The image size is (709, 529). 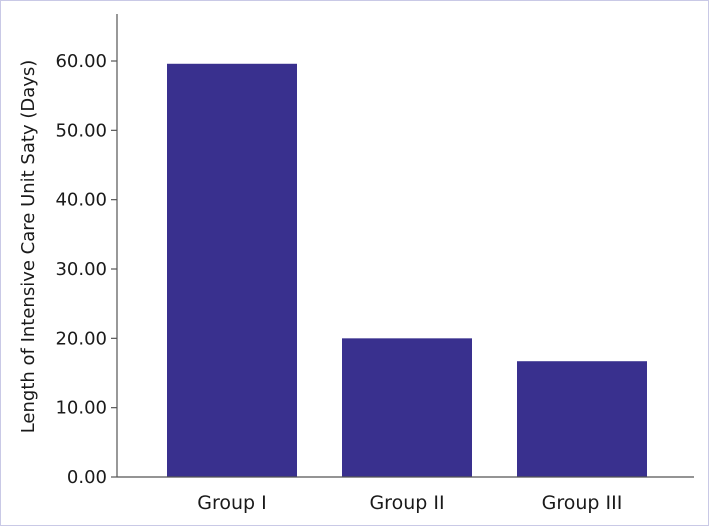 What do you see at coordinates (582, 419) in the screenshot?
I see `bar-group-iii` at bounding box center [582, 419].